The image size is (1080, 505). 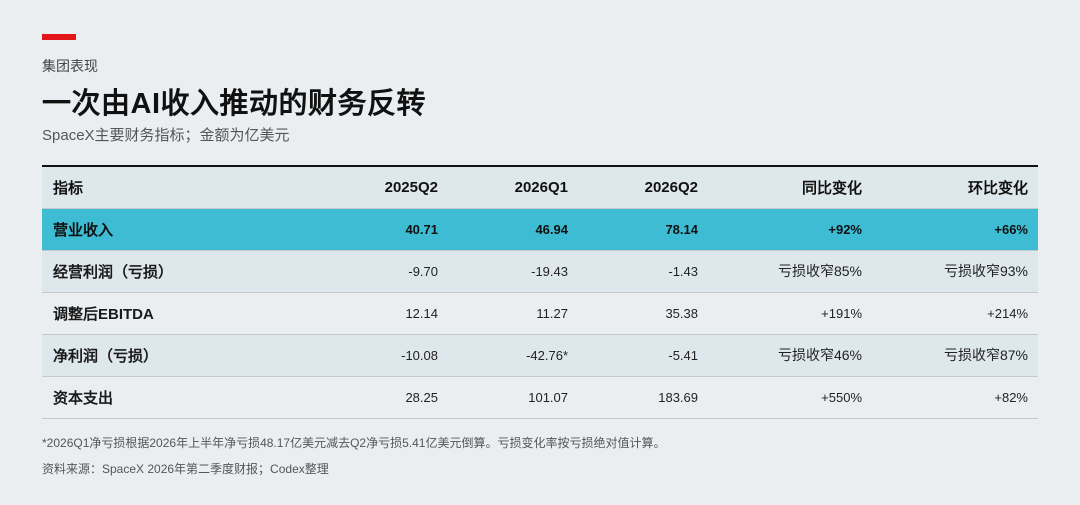 I want to click on table-row-adjusted-ebitda: 调整后EBITDA 12.14 11.27 35.38 +191% +214%, so click(x=540, y=313).